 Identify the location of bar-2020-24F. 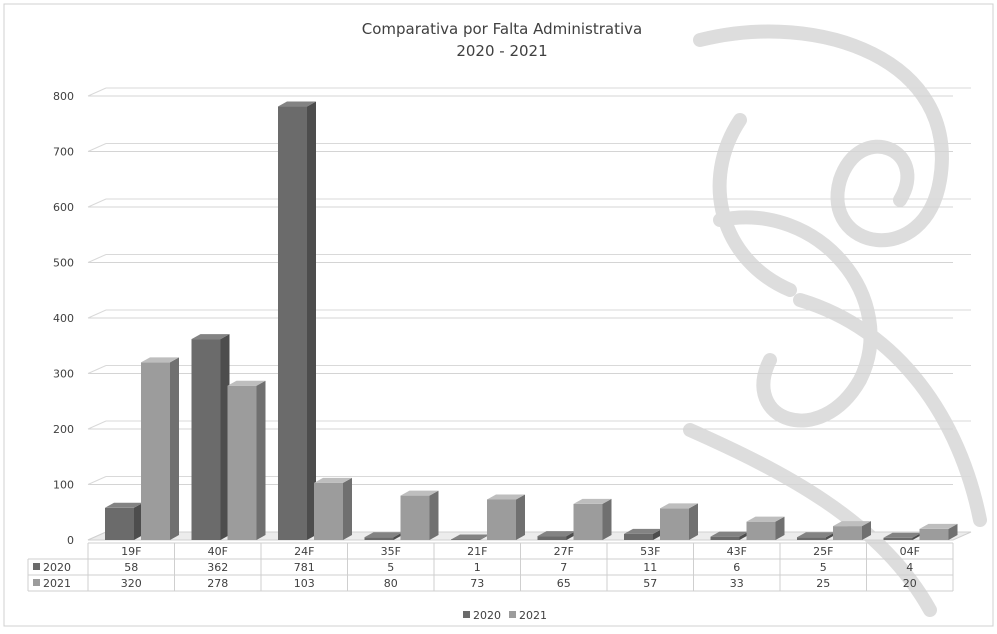
(297, 321).